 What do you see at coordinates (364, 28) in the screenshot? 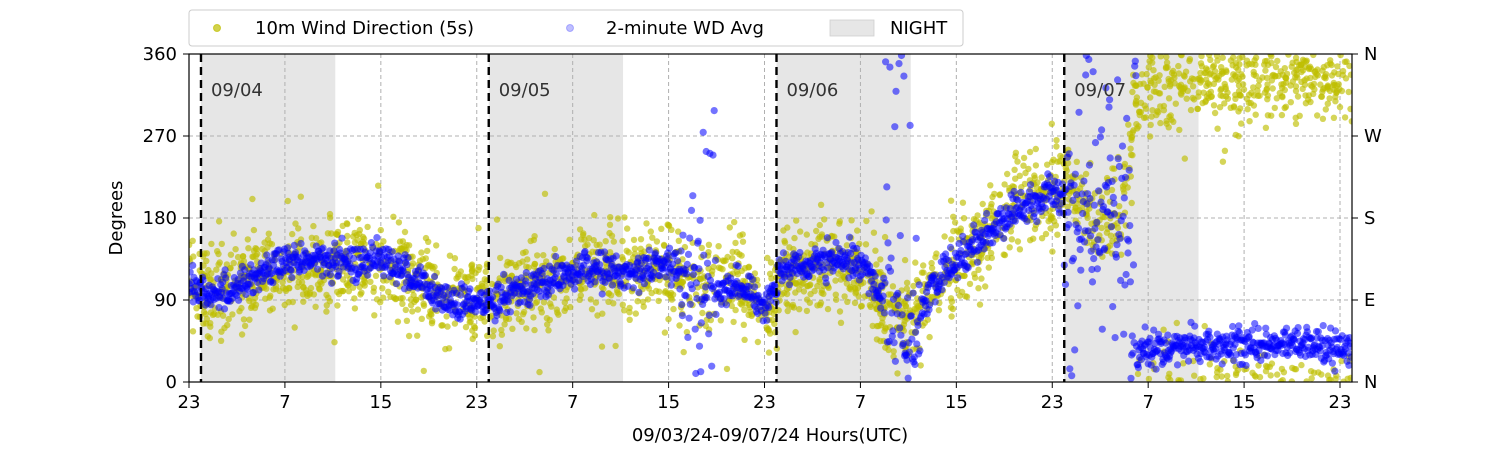
I see `legend-yellow-label: 10m Wind Direction (5s)` at bounding box center [364, 28].